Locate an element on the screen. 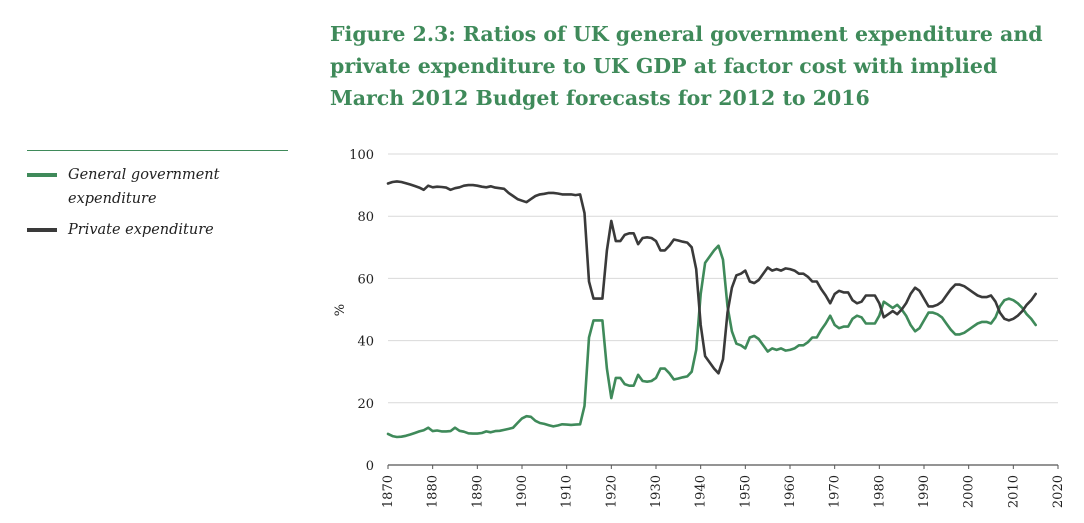 The image size is (1084, 523). x-tick-label: 1960 is located at coordinates (790, 491).